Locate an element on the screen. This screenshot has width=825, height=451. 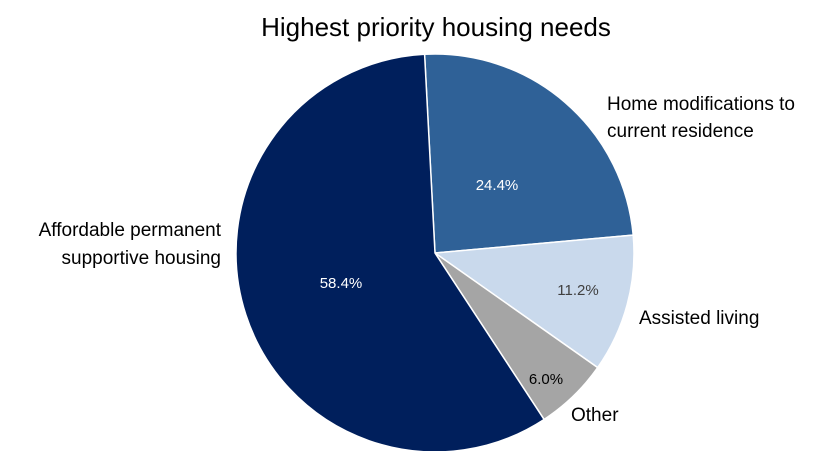
pie-category-label-line: Other is located at coordinates (595, 415).